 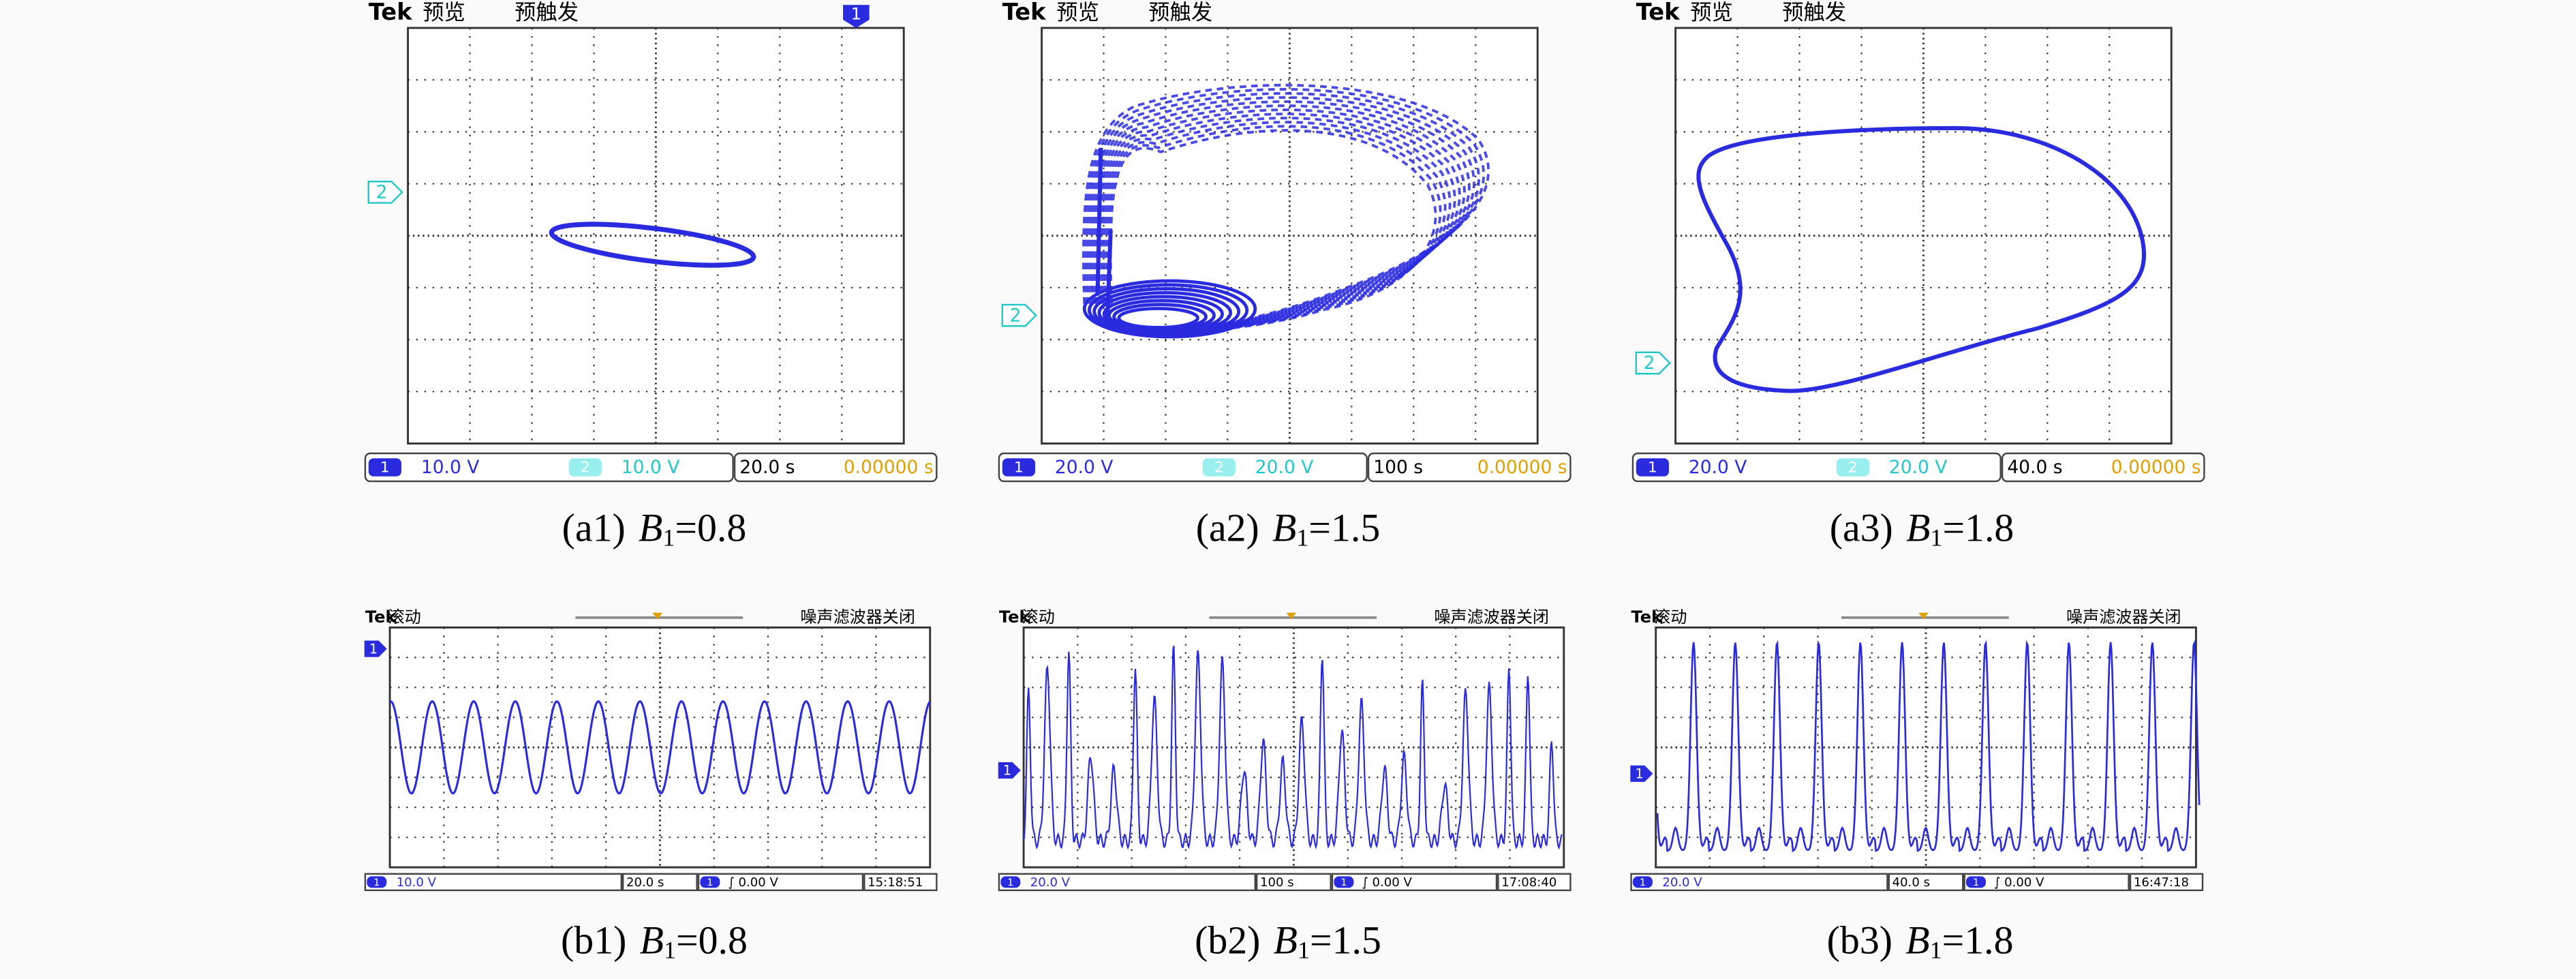 What do you see at coordinates (1277, 882) in the screenshot?
I see `timebase: 100 s` at bounding box center [1277, 882].